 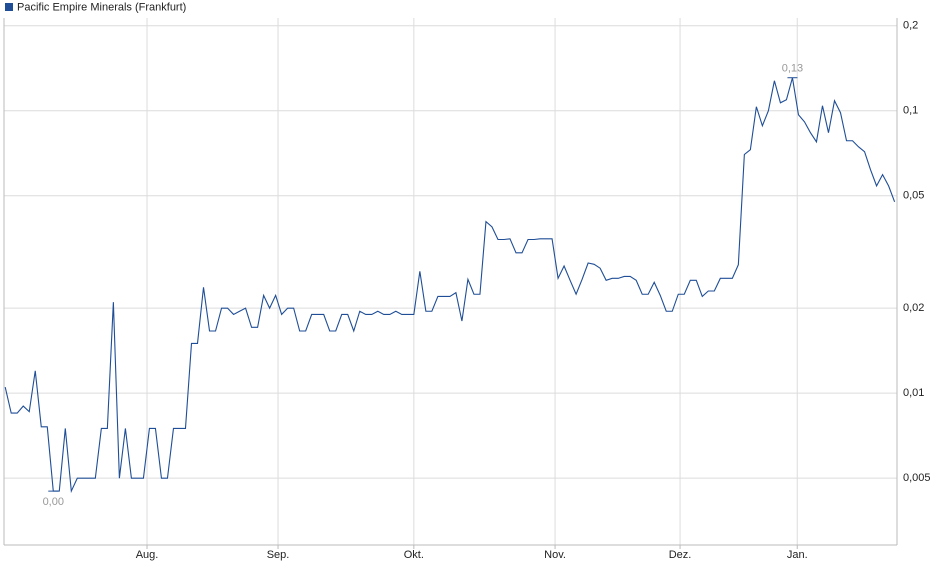 What do you see at coordinates (278, 555) in the screenshot?
I see `x-tick-label: Sep.` at bounding box center [278, 555].